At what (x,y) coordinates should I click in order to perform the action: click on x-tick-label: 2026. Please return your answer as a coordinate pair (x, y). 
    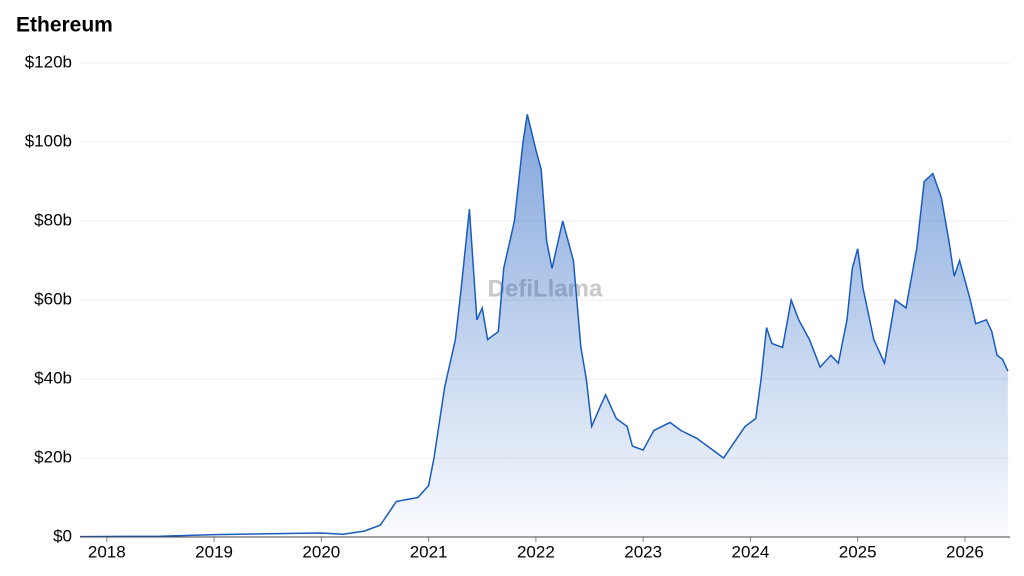
    Looking at the image, I should click on (965, 551).